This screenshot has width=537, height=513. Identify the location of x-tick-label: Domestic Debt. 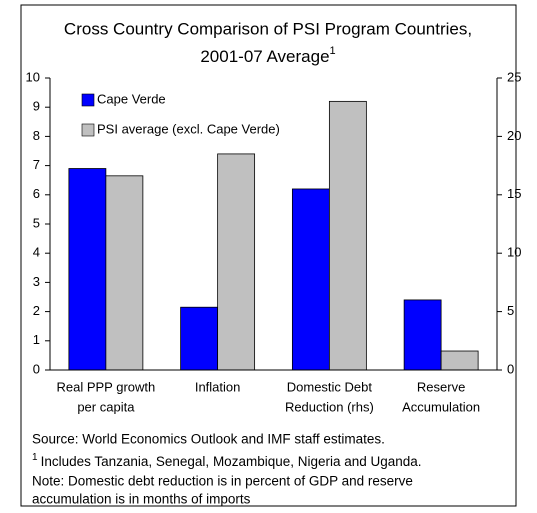
(330, 386).